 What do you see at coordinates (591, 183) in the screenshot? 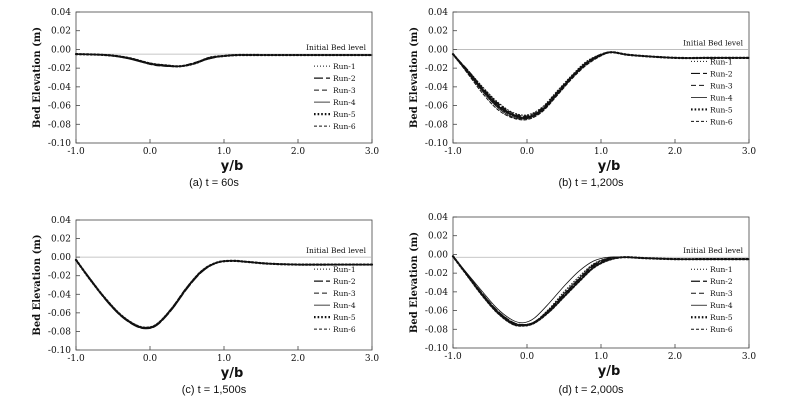
I see `panel-caption: (b) t = 1,200s` at bounding box center [591, 183].